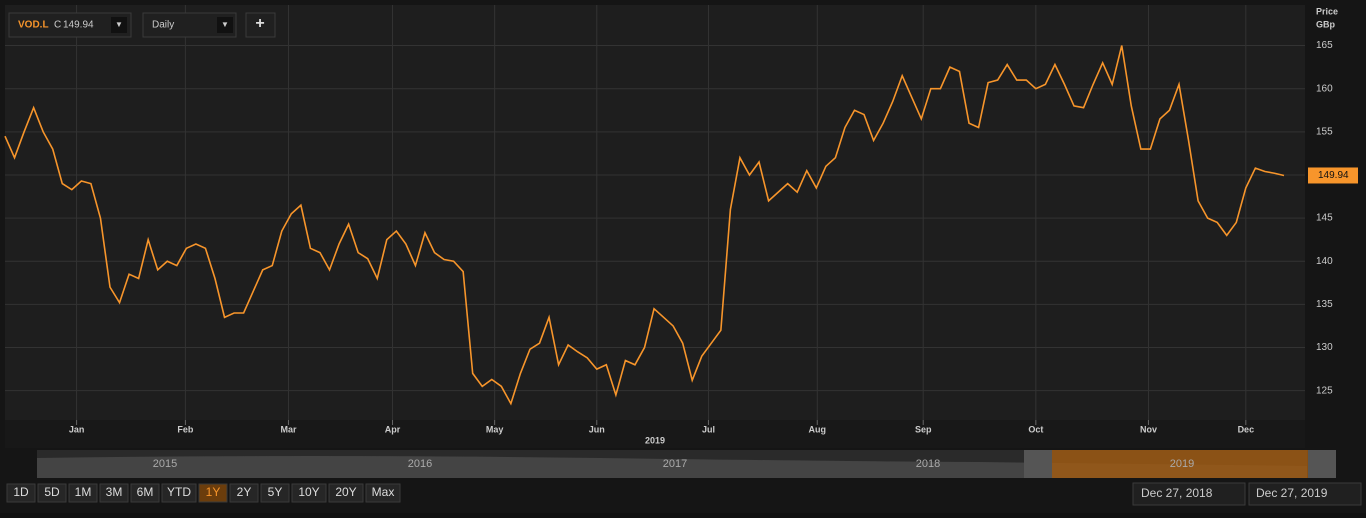 The image size is (1366, 518). I want to click on range-label: 1D, so click(21, 492).